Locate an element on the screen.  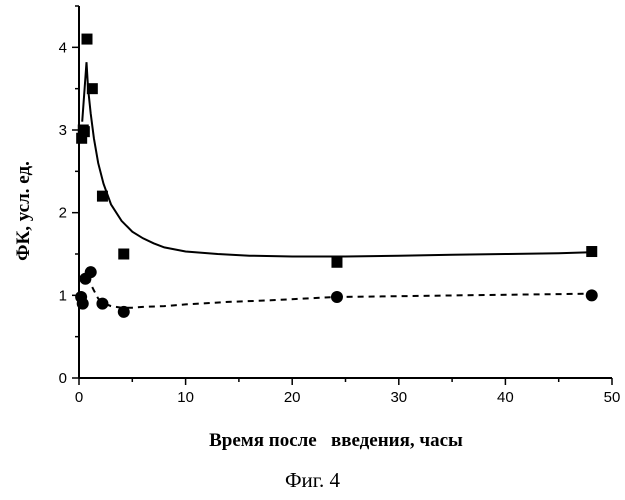
x-tick-label: 20 is located at coordinates (292, 397).